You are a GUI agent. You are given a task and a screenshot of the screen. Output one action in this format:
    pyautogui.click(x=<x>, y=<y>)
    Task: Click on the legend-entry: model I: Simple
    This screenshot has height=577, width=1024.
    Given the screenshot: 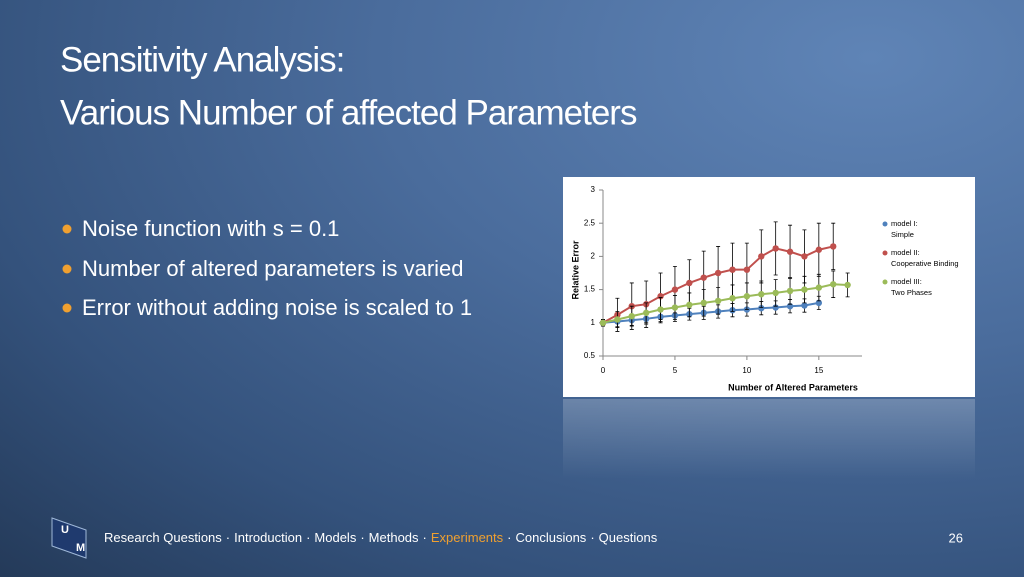 What is the action you would take?
    pyautogui.click(x=904, y=229)
    